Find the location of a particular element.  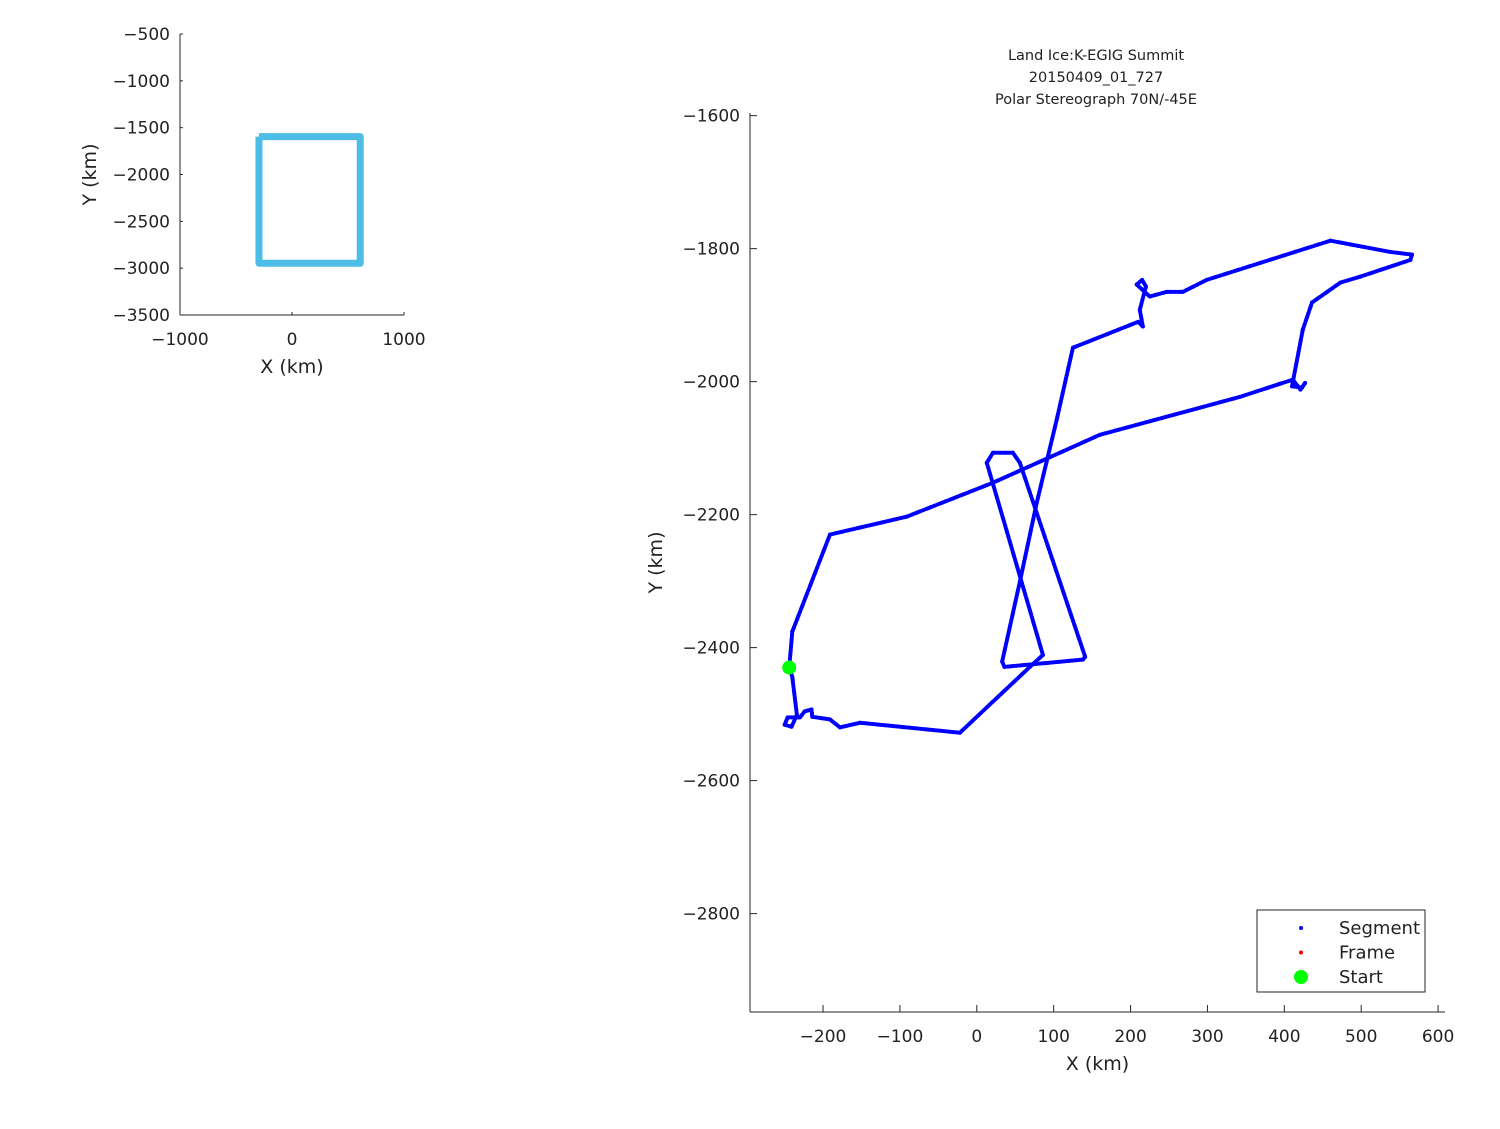

x-tick-label: 600 is located at coordinates (1438, 1037).